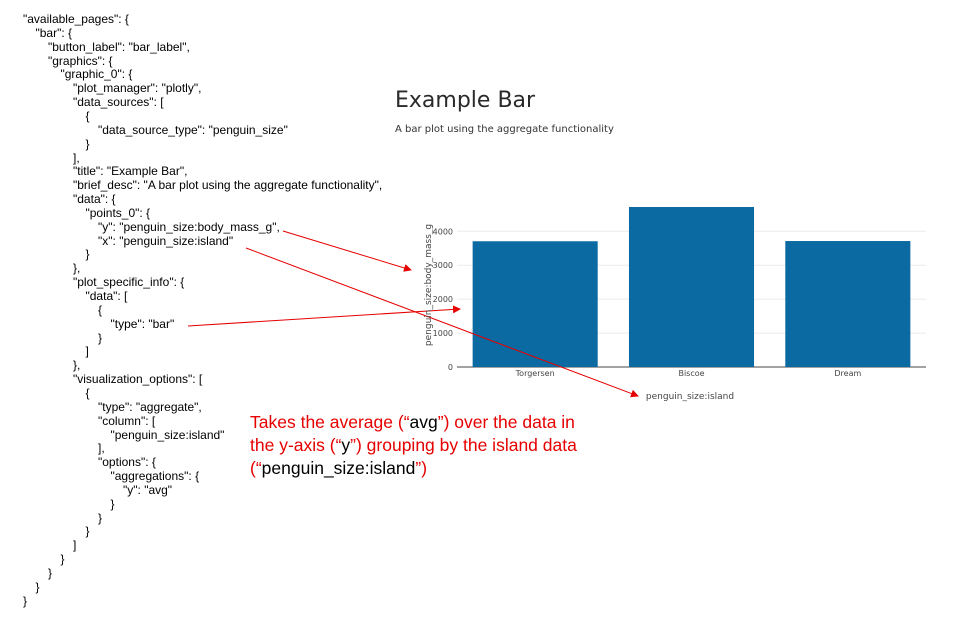  I want to click on config-line: "data": {, so click(94, 199).